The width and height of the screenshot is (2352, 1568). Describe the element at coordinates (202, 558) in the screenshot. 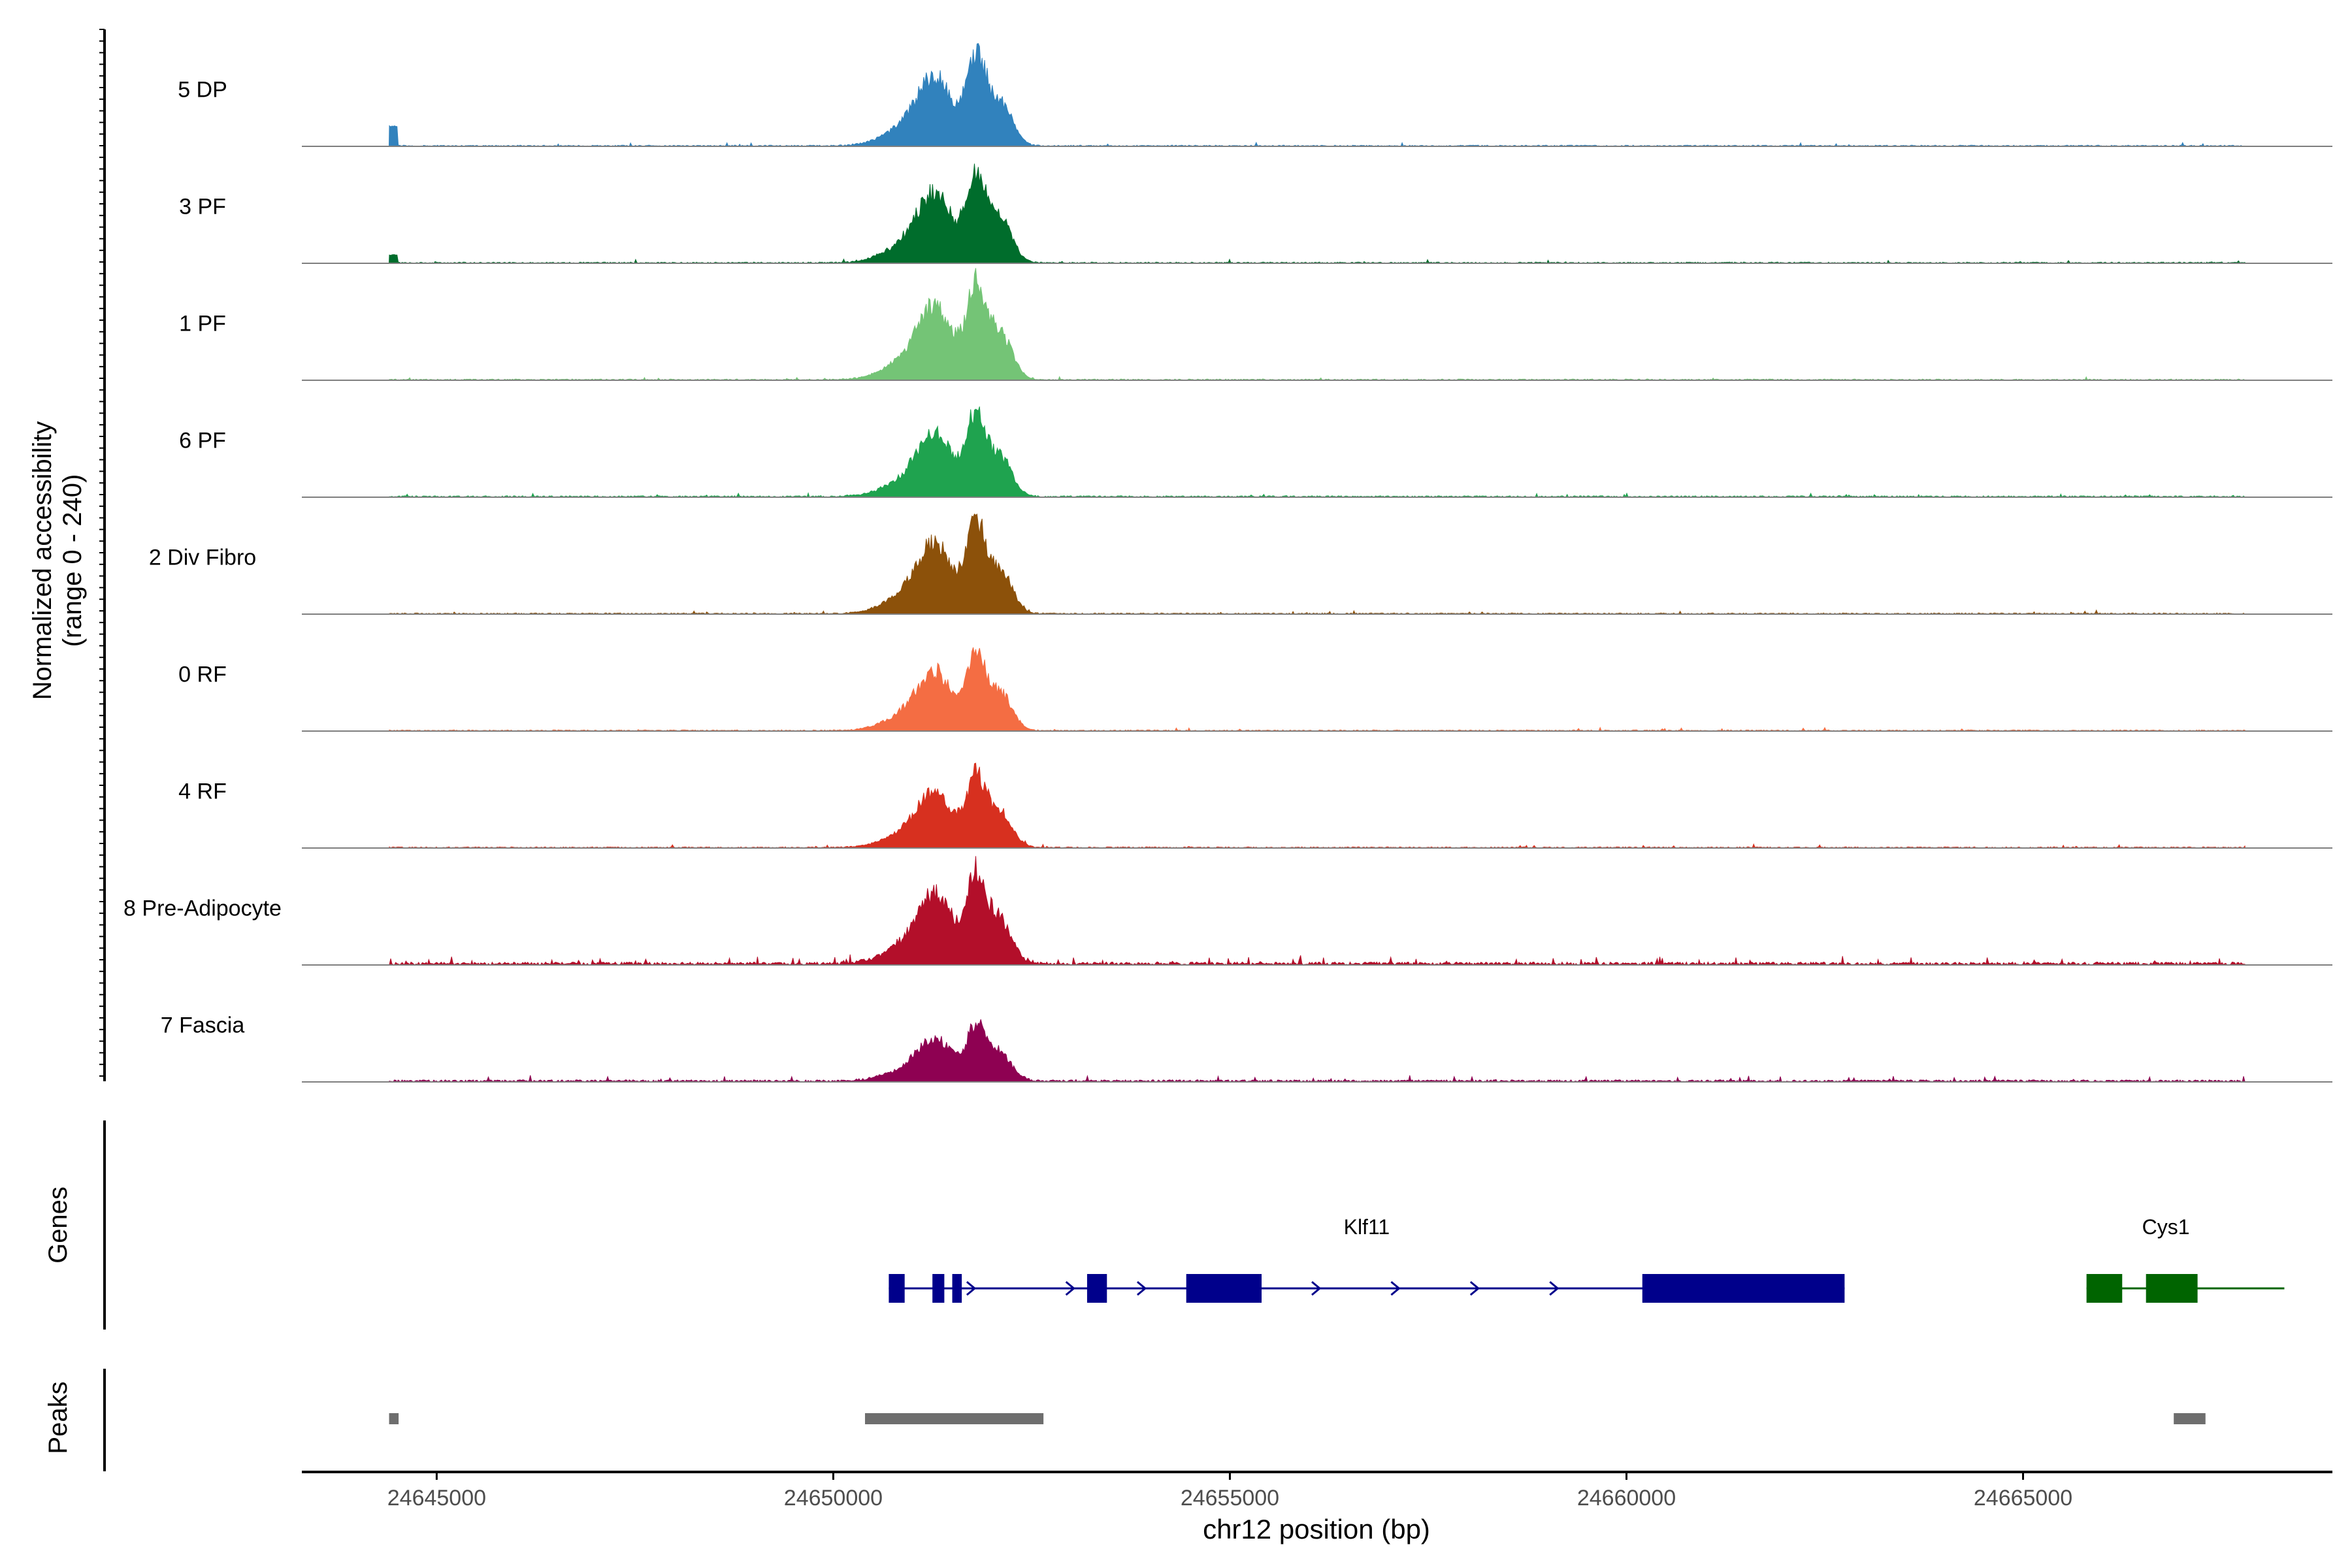

I see `track-label: 2 Div Fibro` at that location.